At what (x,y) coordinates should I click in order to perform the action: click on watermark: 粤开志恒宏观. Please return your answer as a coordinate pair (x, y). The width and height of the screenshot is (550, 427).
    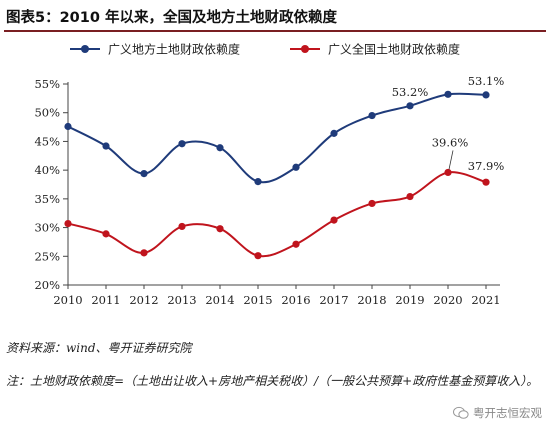
    Looking at the image, I should click on (497, 413).